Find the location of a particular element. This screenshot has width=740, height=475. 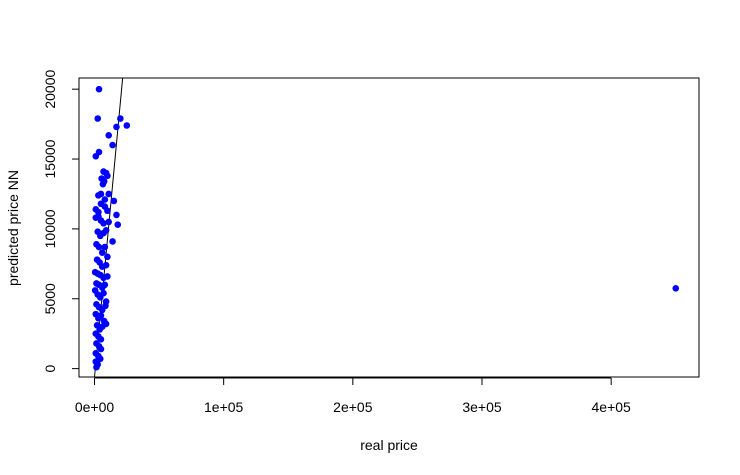

x-axis-title: real price is located at coordinates (389, 445).